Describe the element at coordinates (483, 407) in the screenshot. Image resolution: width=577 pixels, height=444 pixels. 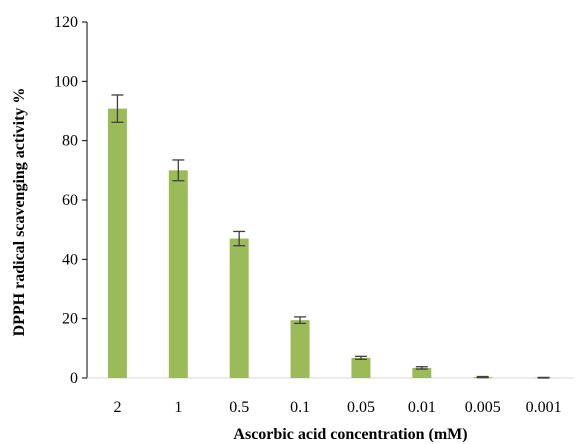
I see `x-tick-label: 0.005` at that location.